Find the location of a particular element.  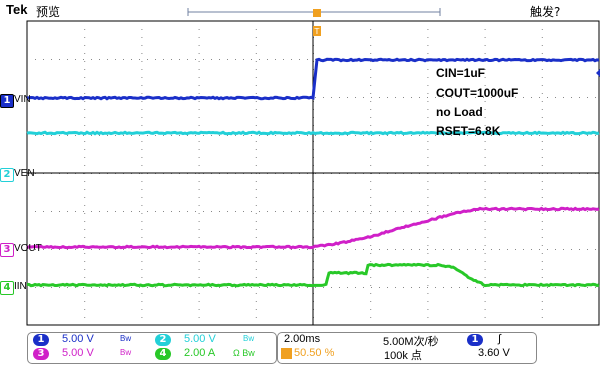

trigger-slope-icon: ∫ is located at coordinates (499, 339).